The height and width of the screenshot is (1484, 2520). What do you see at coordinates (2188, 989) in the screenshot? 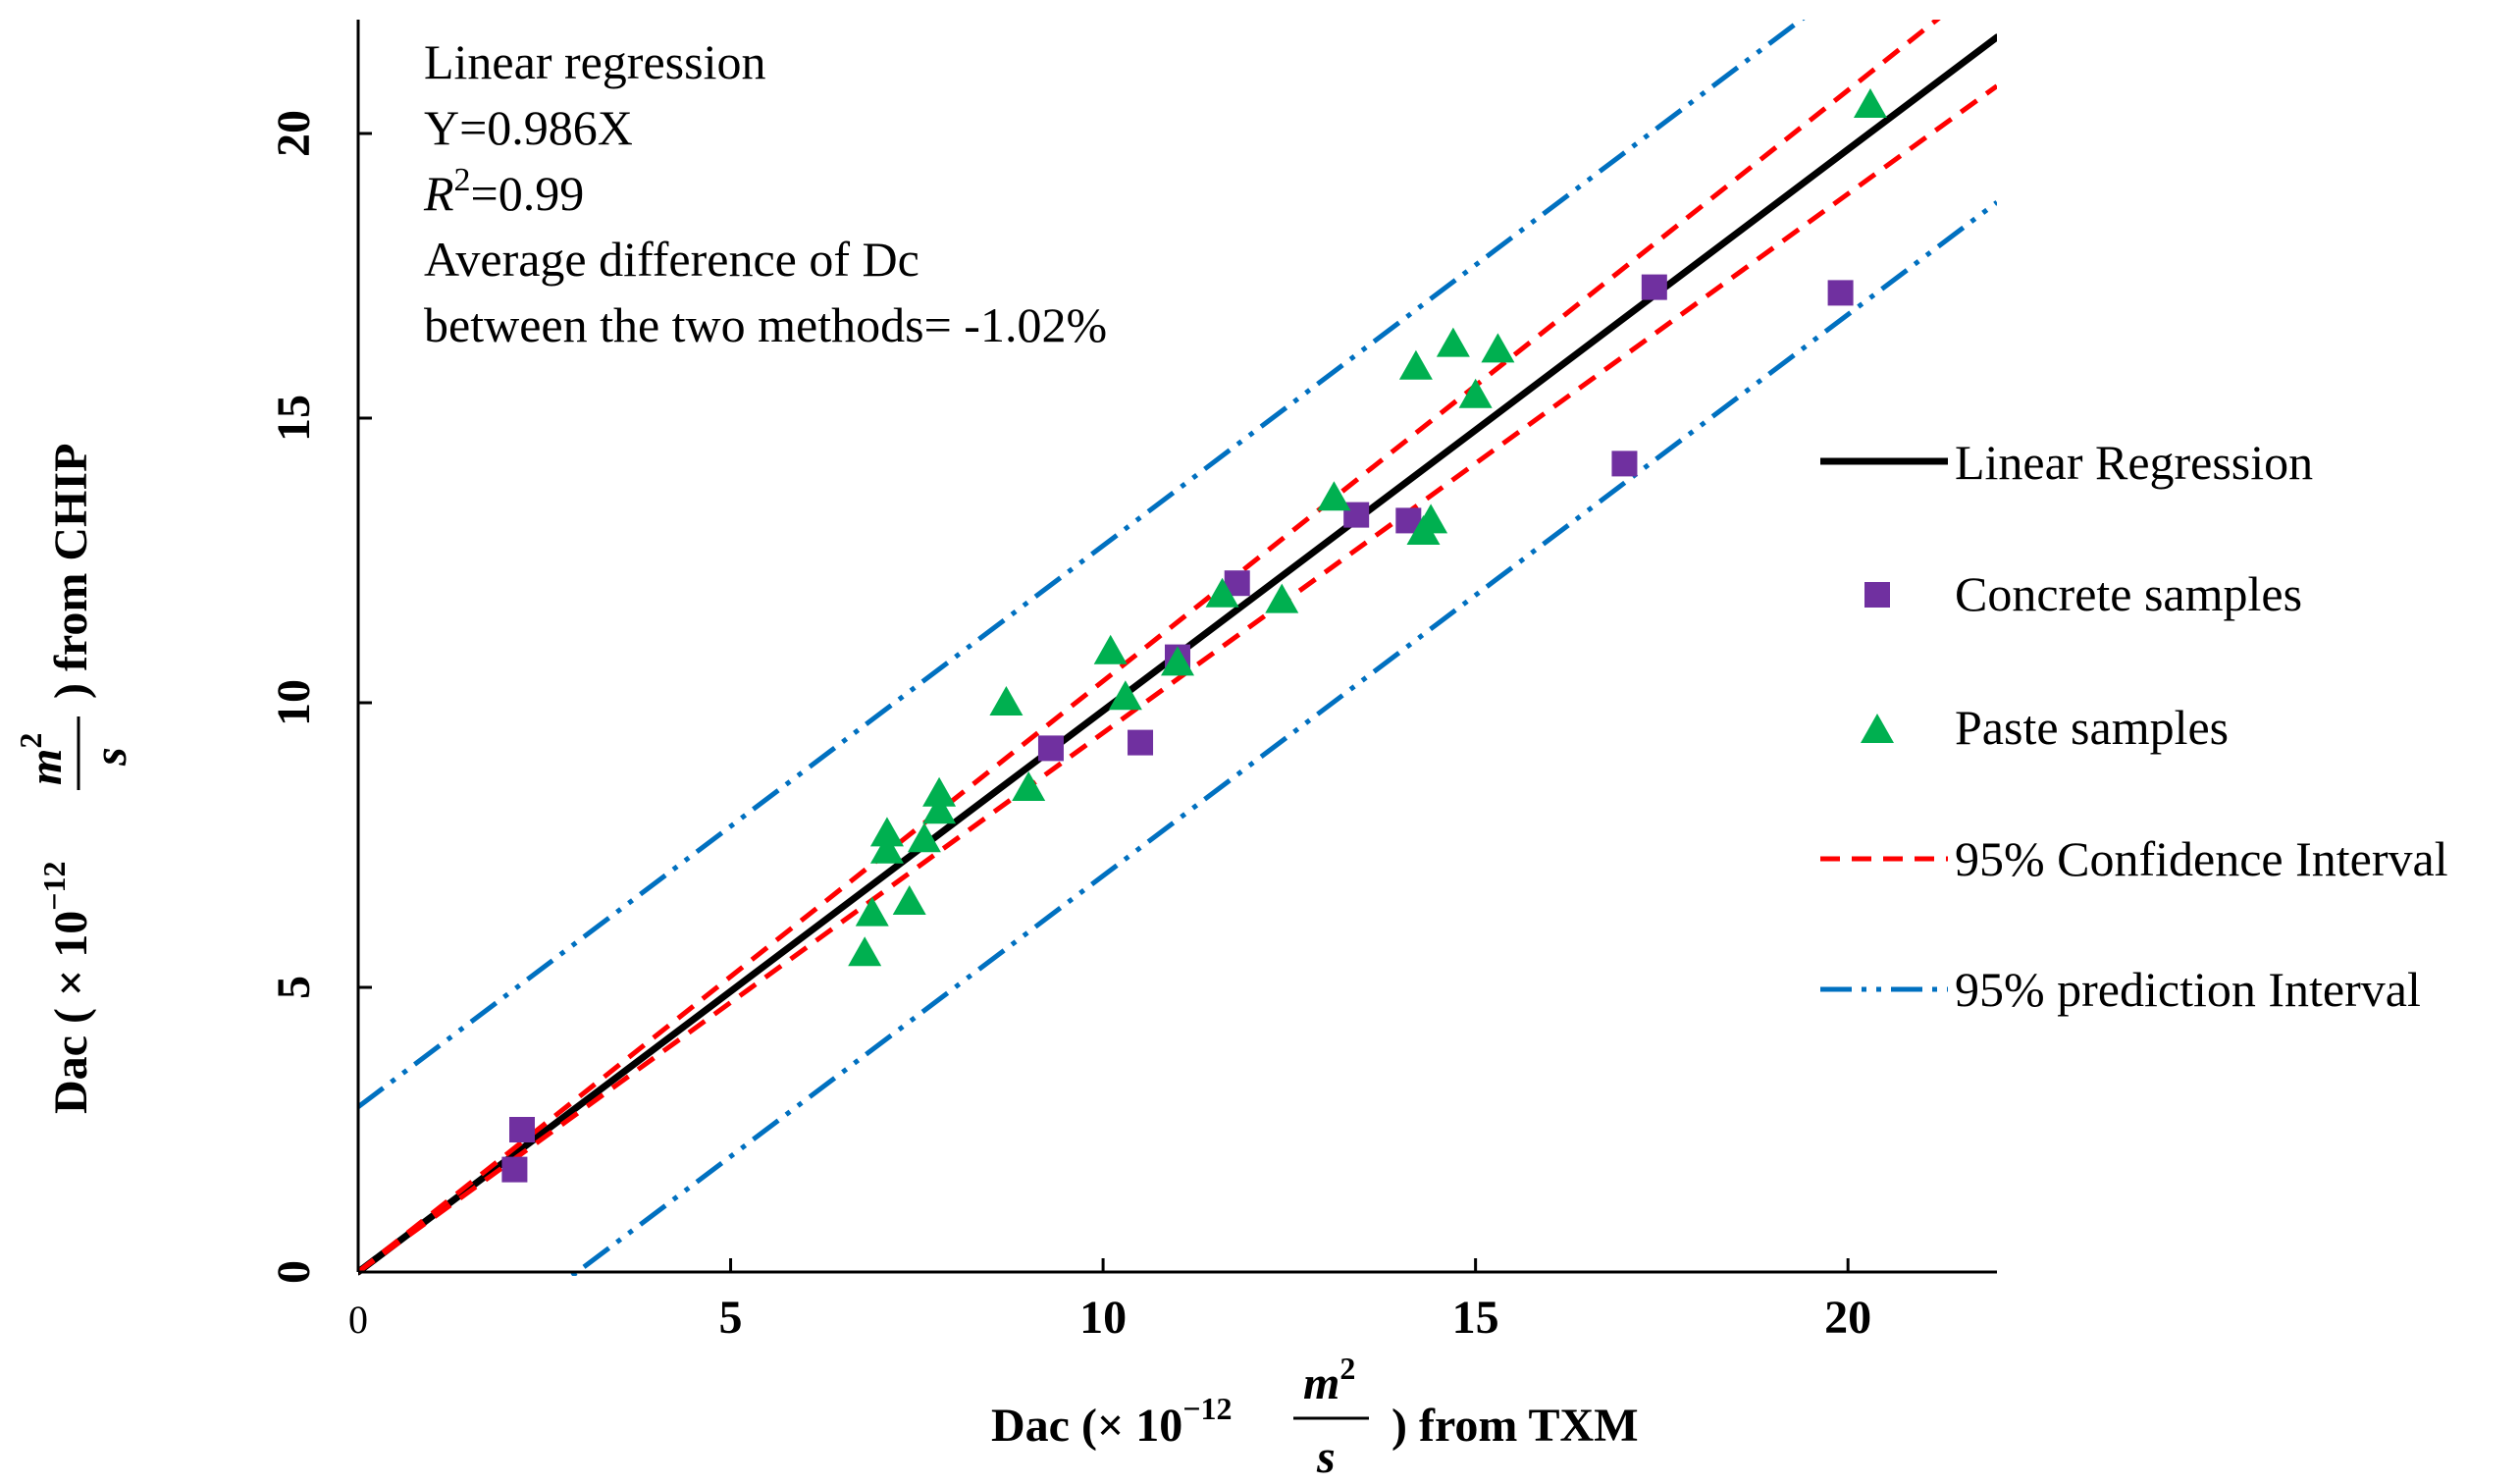
I see `legend-label-prediction-interval: 95% prediction Interval` at bounding box center [2188, 989].